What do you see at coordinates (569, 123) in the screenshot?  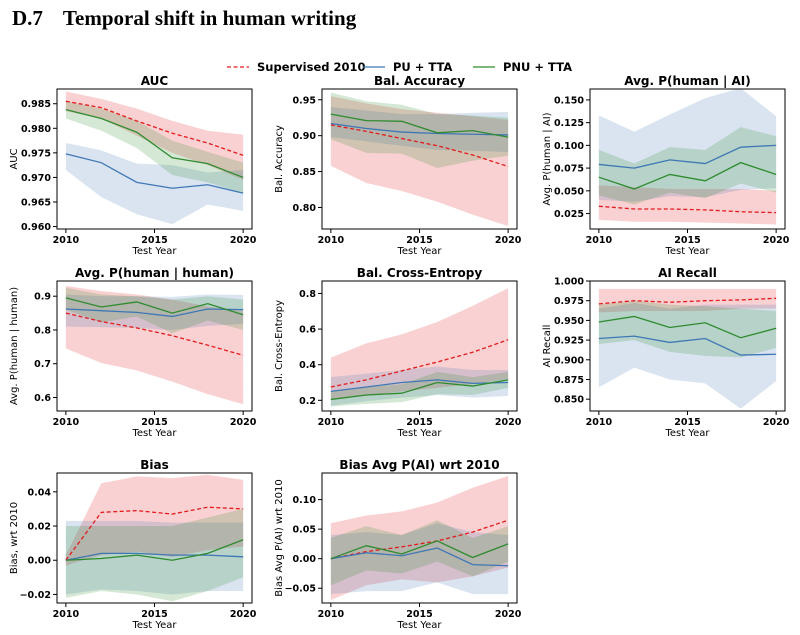 I see `y-tick-label: 0.125` at bounding box center [569, 123].